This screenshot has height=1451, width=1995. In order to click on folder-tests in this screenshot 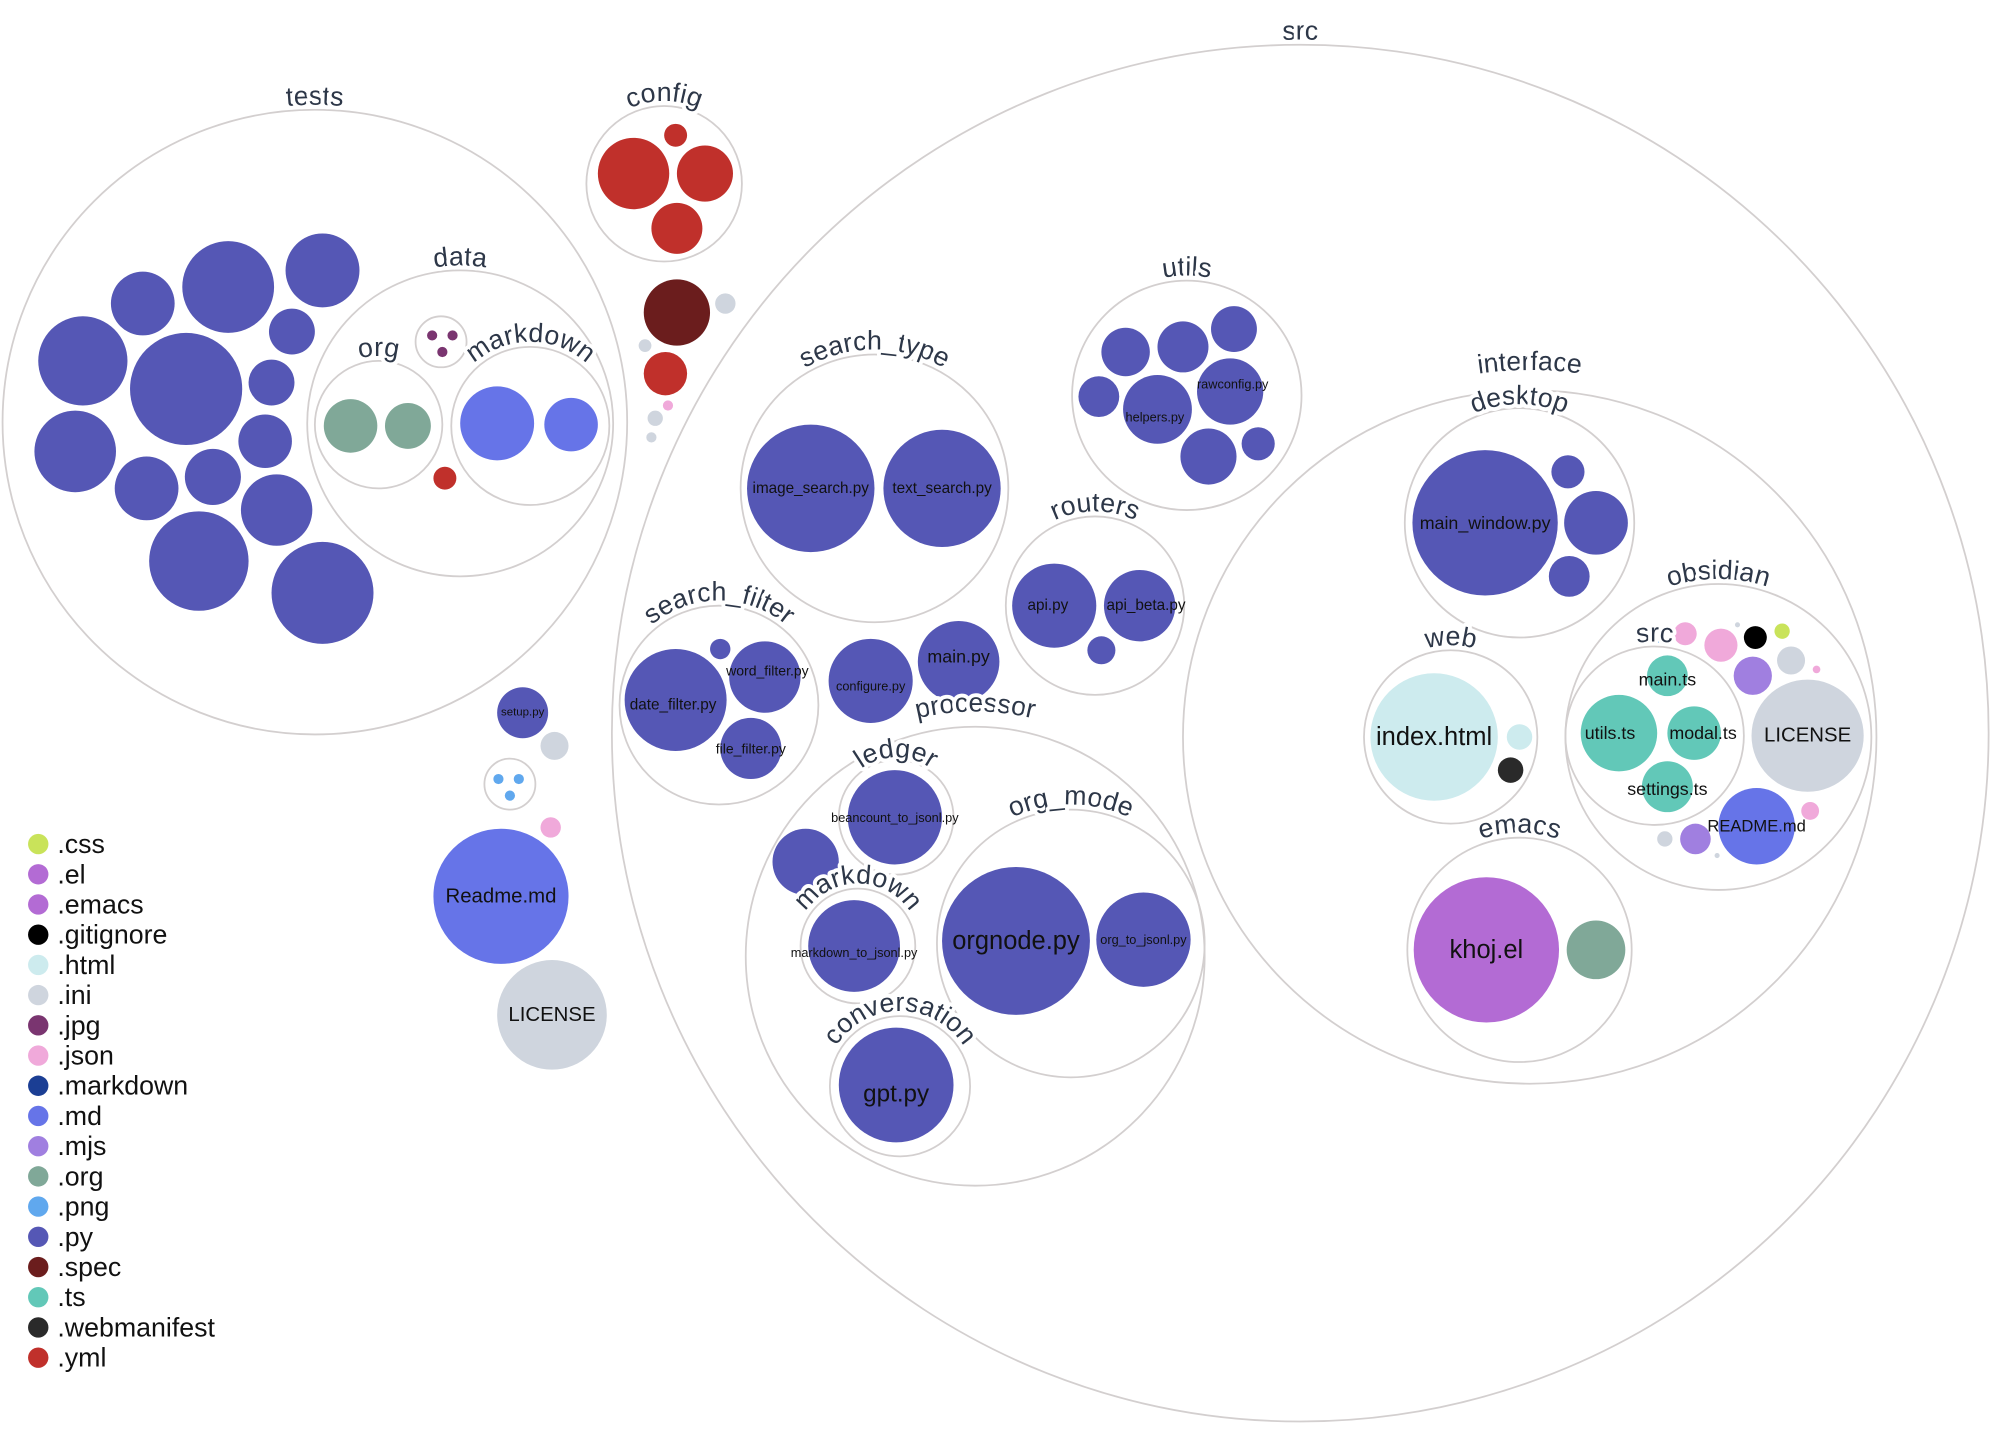, I will do `click(315, 422)`.